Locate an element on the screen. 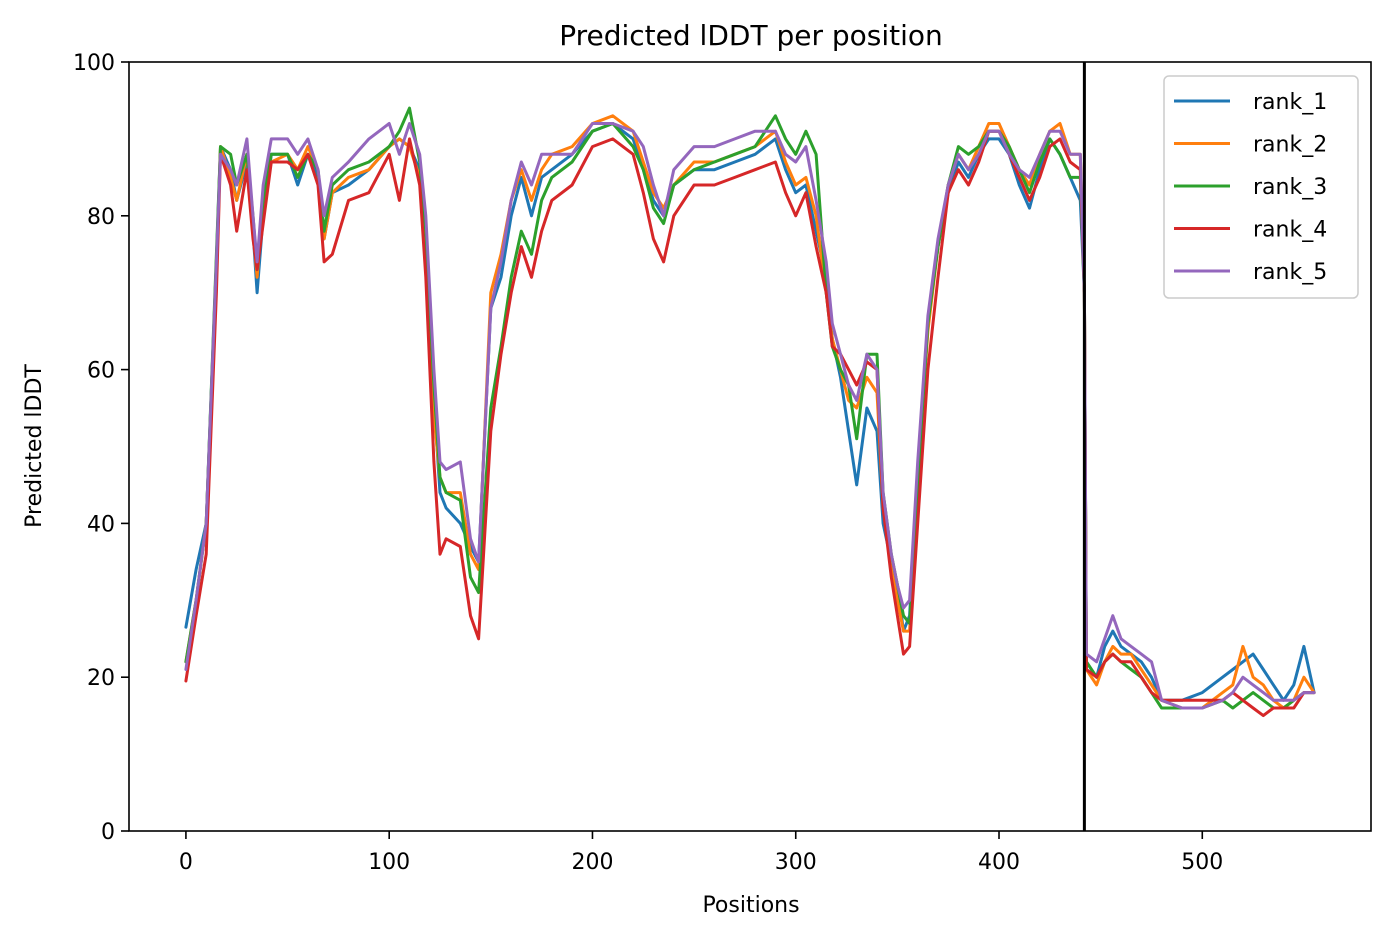 Image resolution: width=1391 pixels, height=939 pixels. y-tick-label: 20 is located at coordinates (101, 678).